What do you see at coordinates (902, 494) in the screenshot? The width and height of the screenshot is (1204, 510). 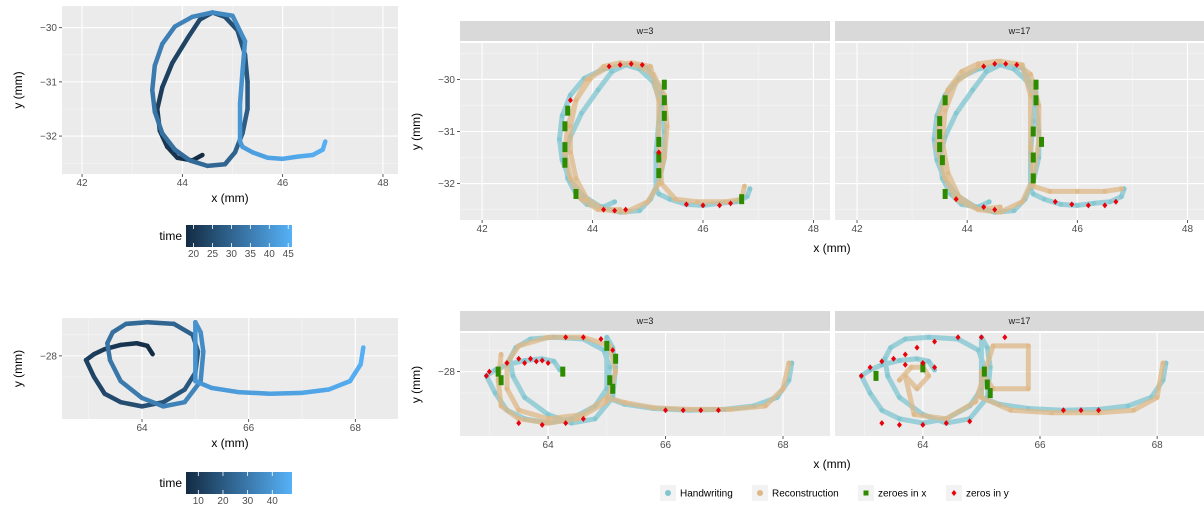 I see `legend-label-zeroes_x: zeroes in x` at bounding box center [902, 494].